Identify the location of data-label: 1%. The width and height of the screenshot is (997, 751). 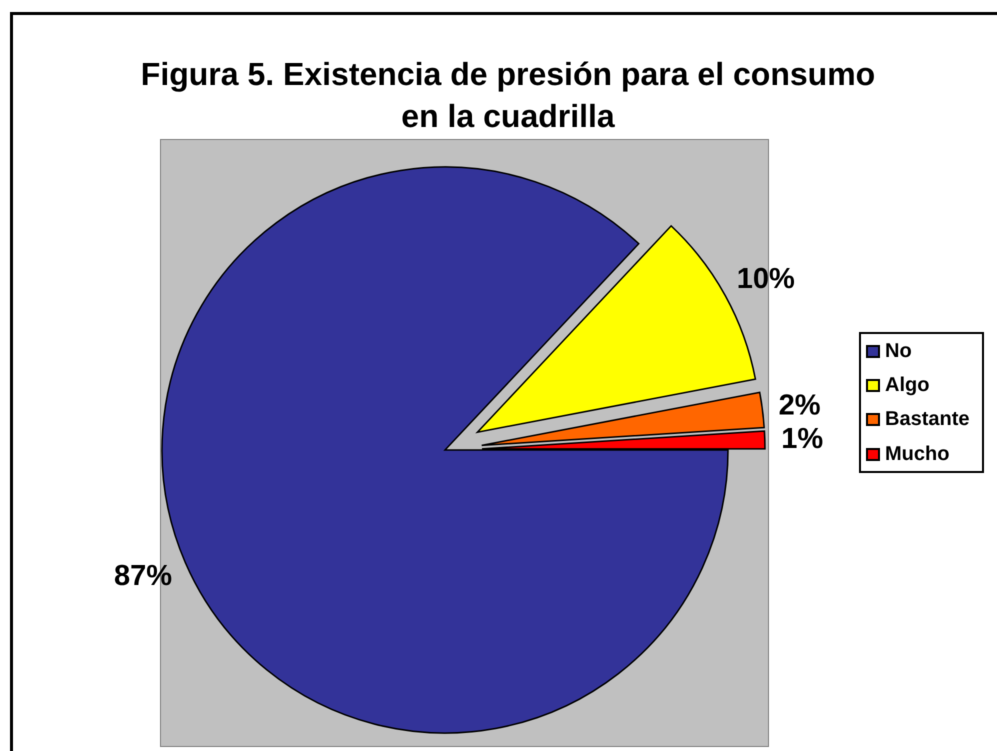
(802, 438).